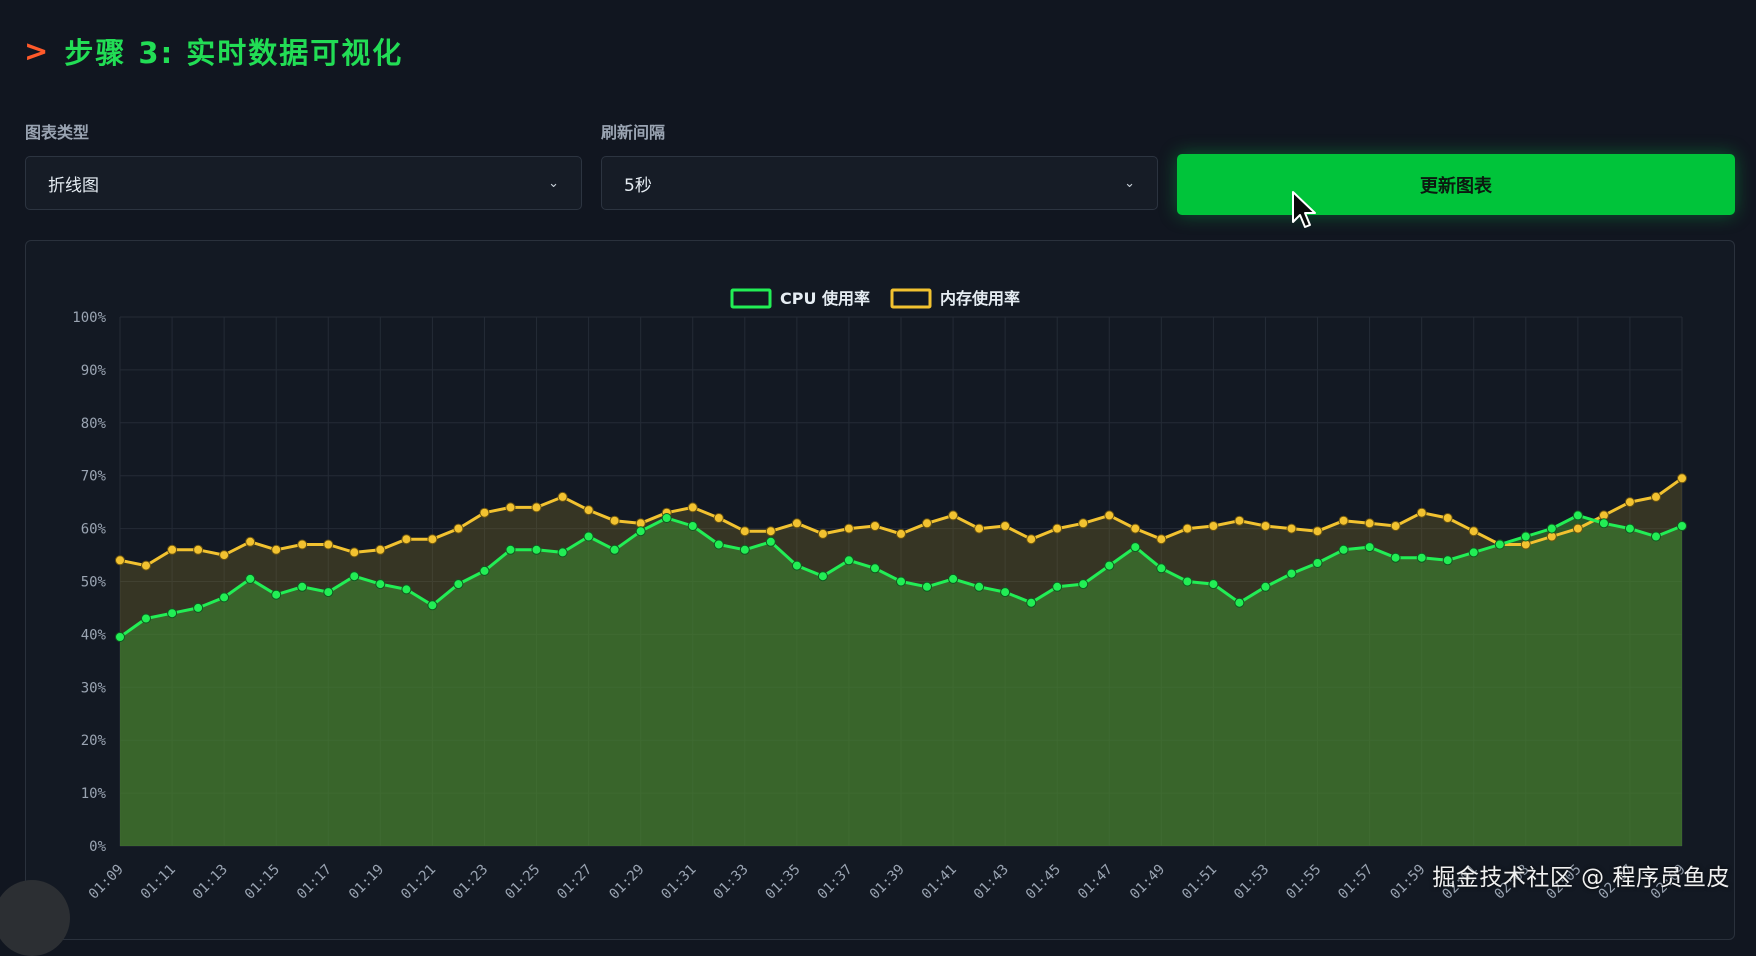 This screenshot has width=1756, height=956. I want to click on x-tick-label: 01:27, so click(574, 882).